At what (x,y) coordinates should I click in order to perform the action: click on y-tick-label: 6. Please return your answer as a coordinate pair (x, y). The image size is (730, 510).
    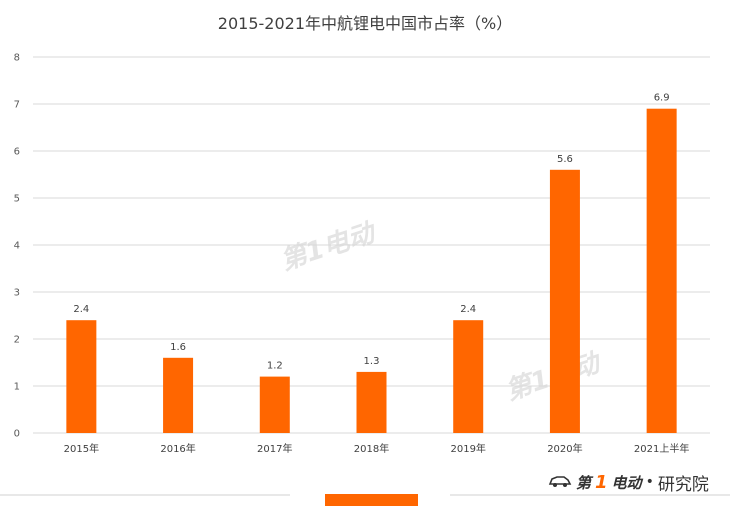
    Looking at the image, I should click on (17, 152).